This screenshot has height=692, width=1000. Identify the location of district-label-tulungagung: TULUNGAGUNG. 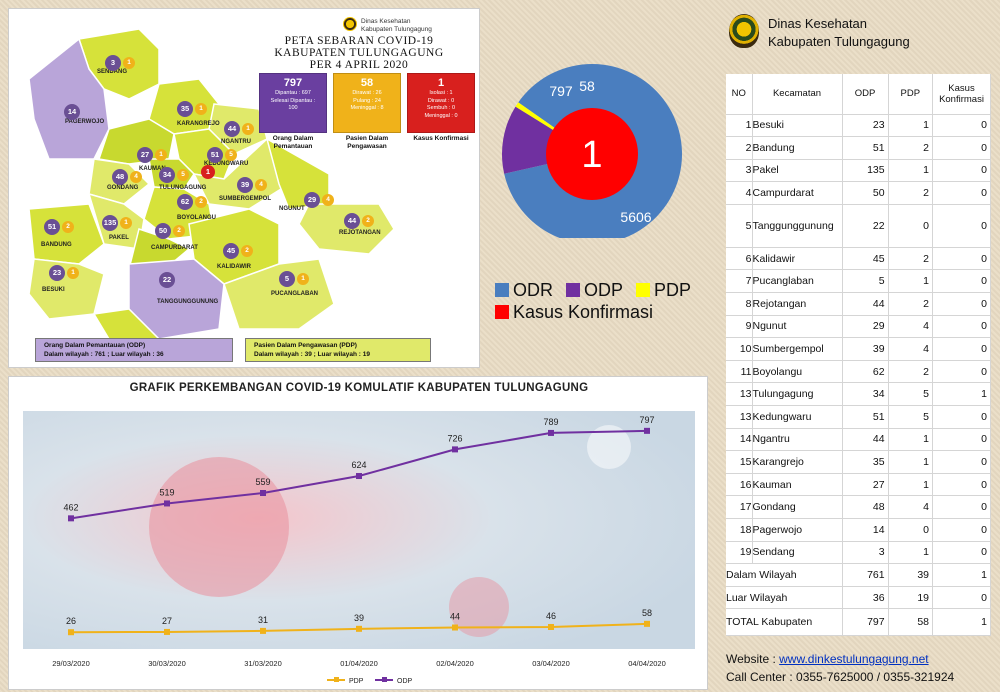
(183, 188).